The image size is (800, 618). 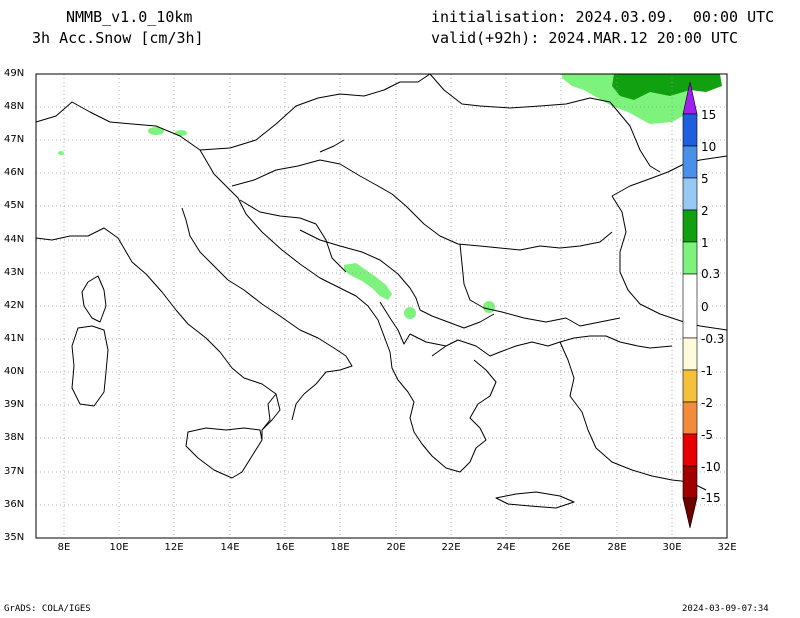 I want to click on colorbar-box-03-m03, so click(x=690, y=306).